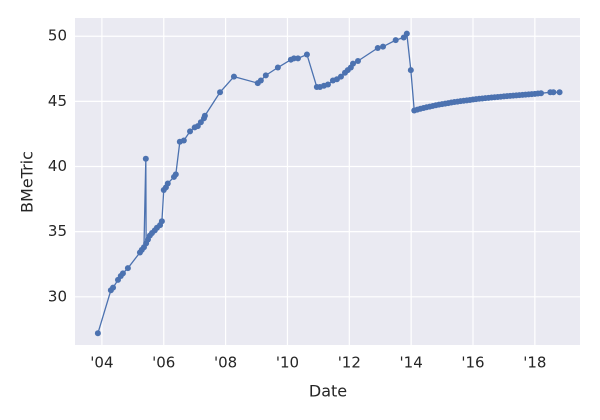 The height and width of the screenshot is (420, 600). What do you see at coordinates (57, 36) in the screenshot?
I see `y-tick-label: 50` at bounding box center [57, 36].